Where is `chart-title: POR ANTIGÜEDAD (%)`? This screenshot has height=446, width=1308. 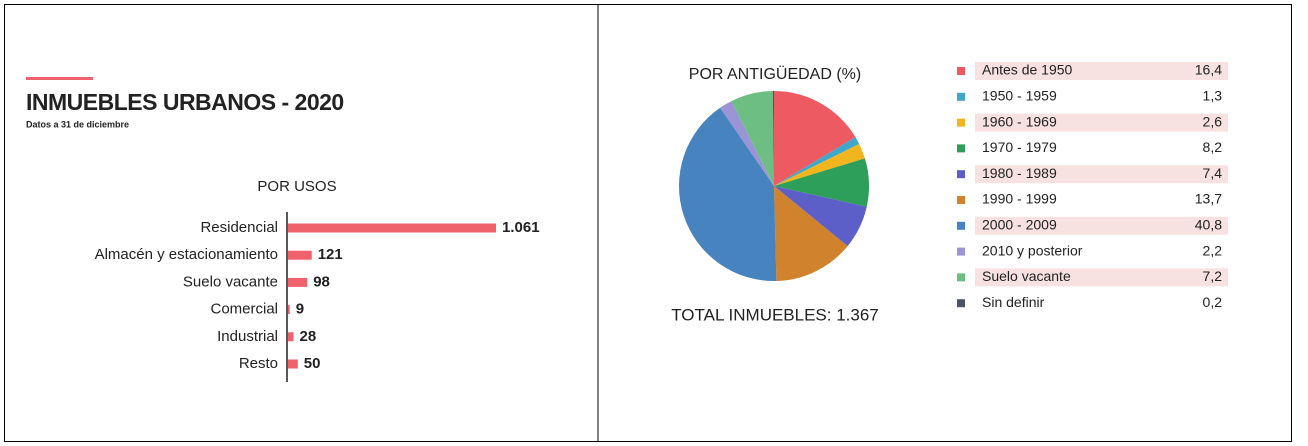 chart-title: POR ANTIGÜEDAD (%) is located at coordinates (775, 74).